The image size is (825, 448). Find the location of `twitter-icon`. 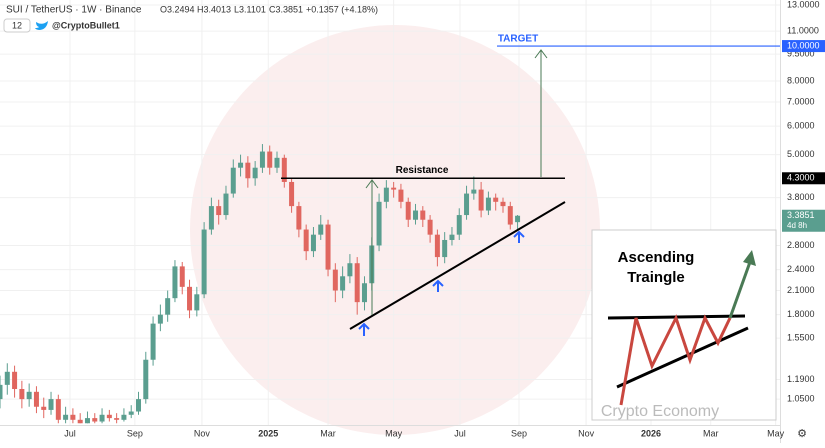

twitter-icon is located at coordinates (41, 25).